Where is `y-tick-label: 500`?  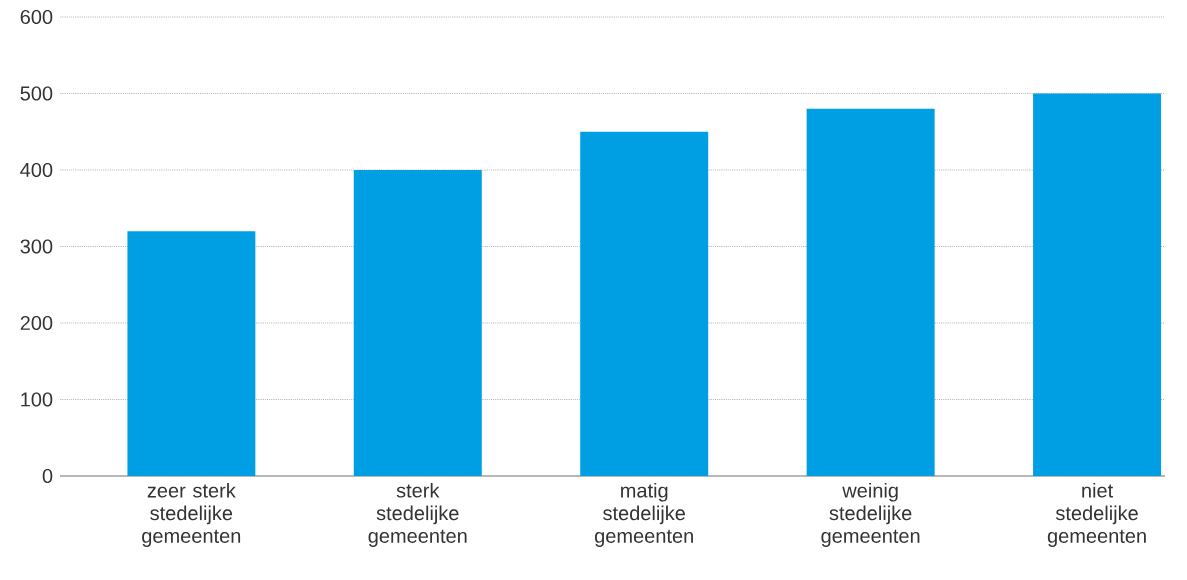 y-tick-label: 500 is located at coordinates (36, 93).